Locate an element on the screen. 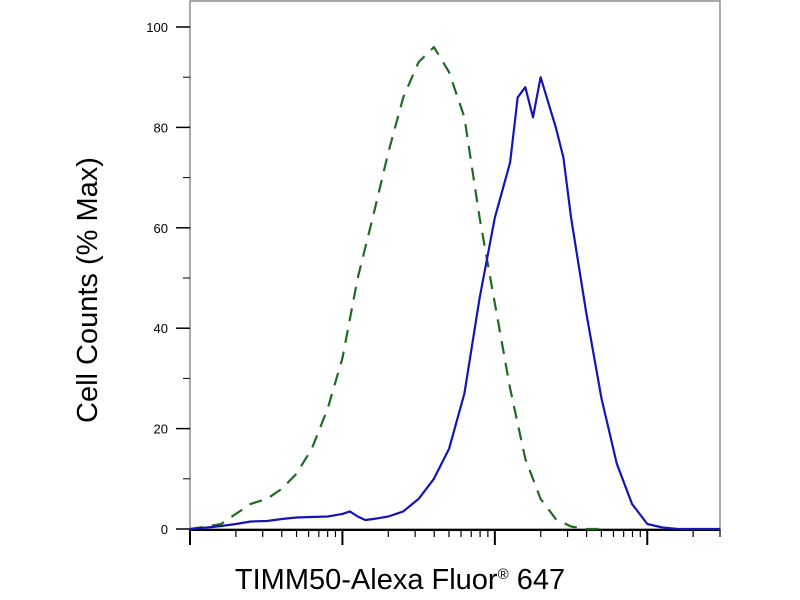 The height and width of the screenshot is (600, 800). y-tick-label: 20 is located at coordinates (161, 429).